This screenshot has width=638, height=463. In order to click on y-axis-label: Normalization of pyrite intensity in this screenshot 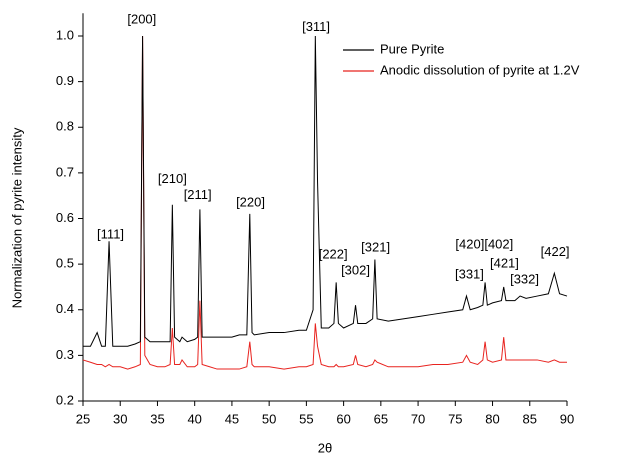, I will do `click(16, 217)`.